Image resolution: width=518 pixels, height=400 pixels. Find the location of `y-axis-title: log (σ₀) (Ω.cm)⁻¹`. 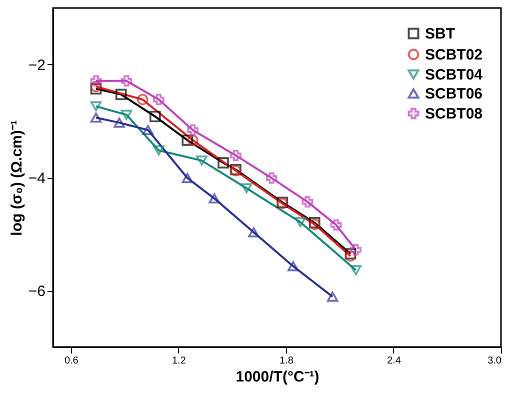

y-axis-title: log (σ₀) (Ω.cm)⁻¹ is located at coordinates (17, 178).